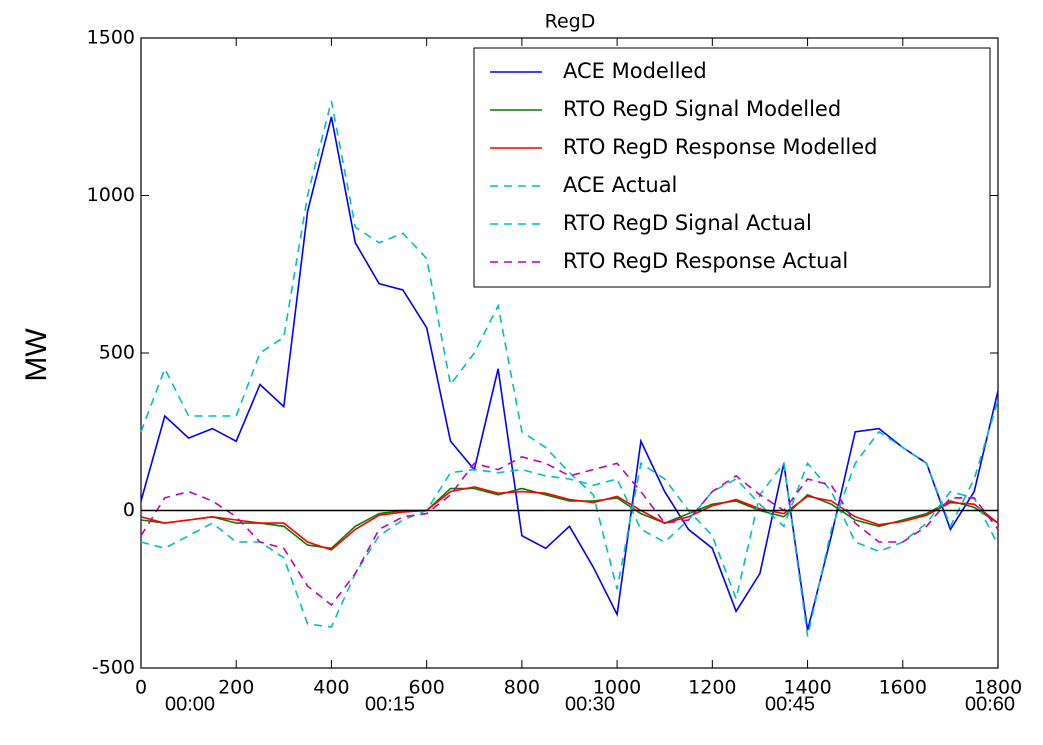  I want to click on x-tick-label: 200, so click(236, 688).